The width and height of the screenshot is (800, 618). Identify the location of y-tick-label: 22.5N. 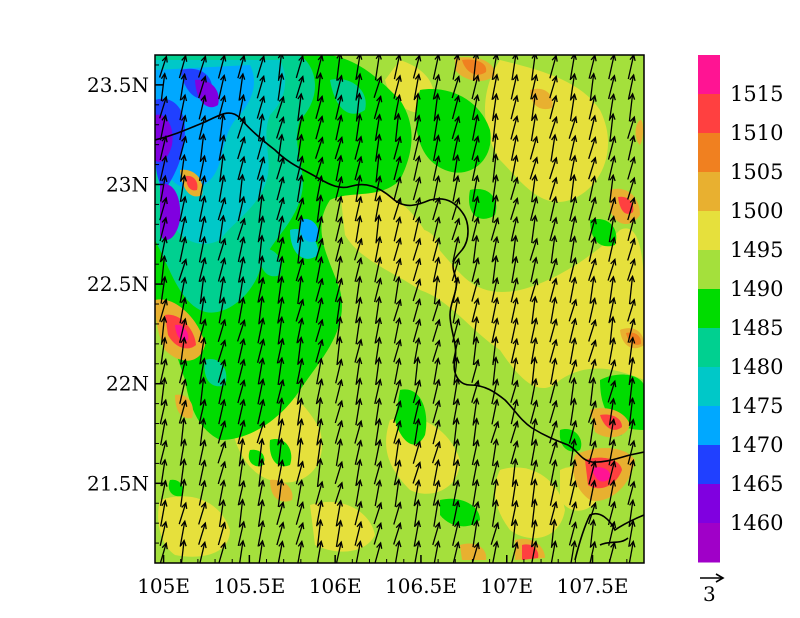
(118, 284).